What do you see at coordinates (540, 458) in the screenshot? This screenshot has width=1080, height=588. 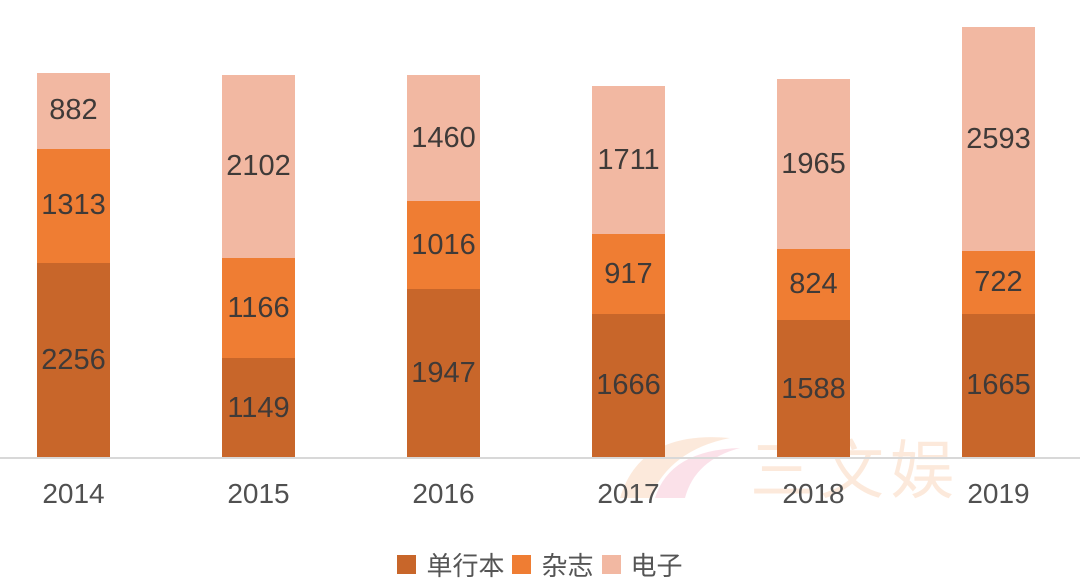 I see `x-axis-line` at bounding box center [540, 458].